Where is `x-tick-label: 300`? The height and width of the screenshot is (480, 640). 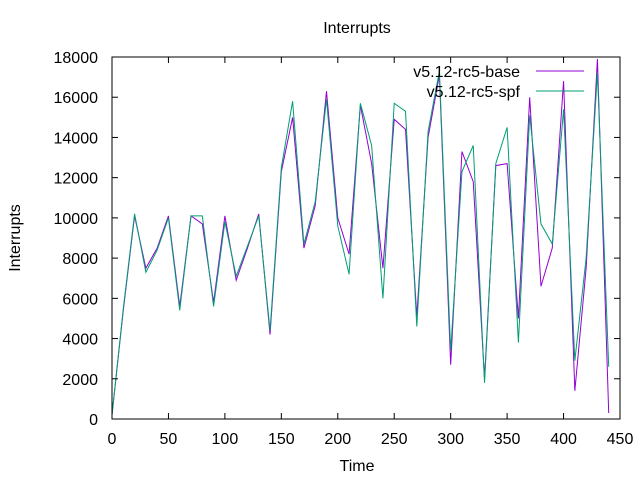 x-tick-label: 300 is located at coordinates (450, 439).